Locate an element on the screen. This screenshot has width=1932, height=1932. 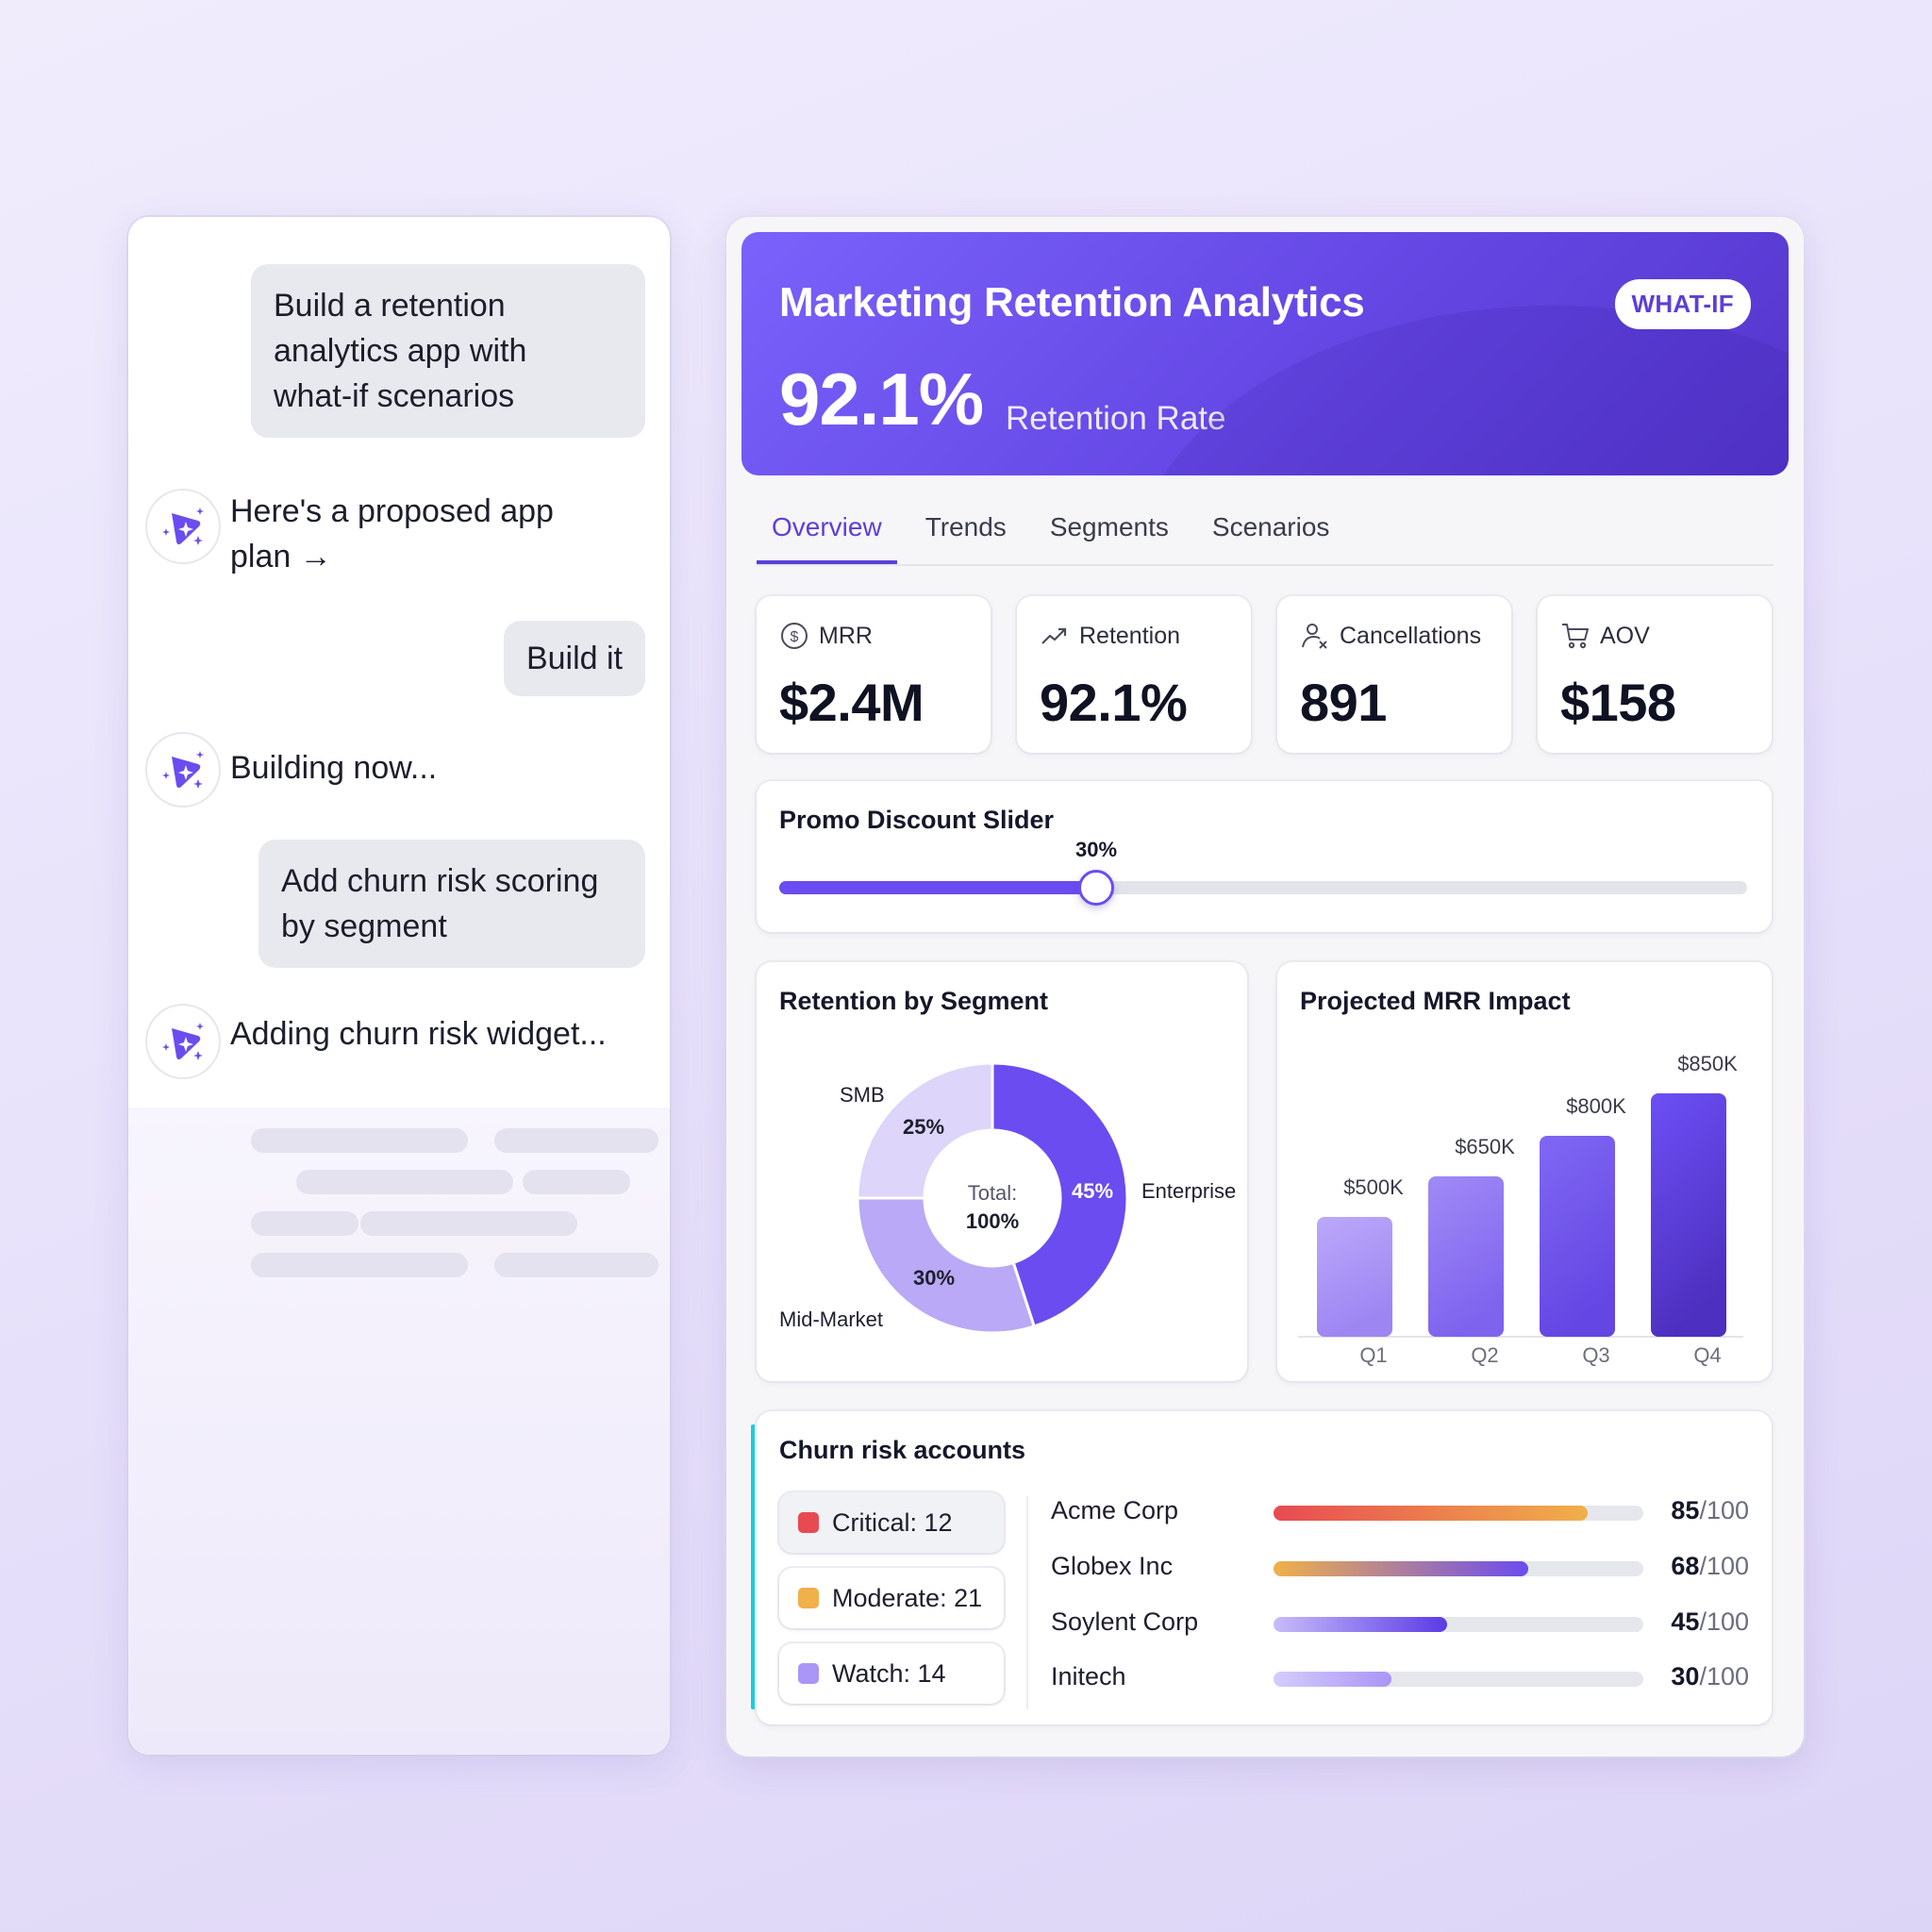
assistant-message: Here's a proposed app plan → is located at coordinates (350, 534).